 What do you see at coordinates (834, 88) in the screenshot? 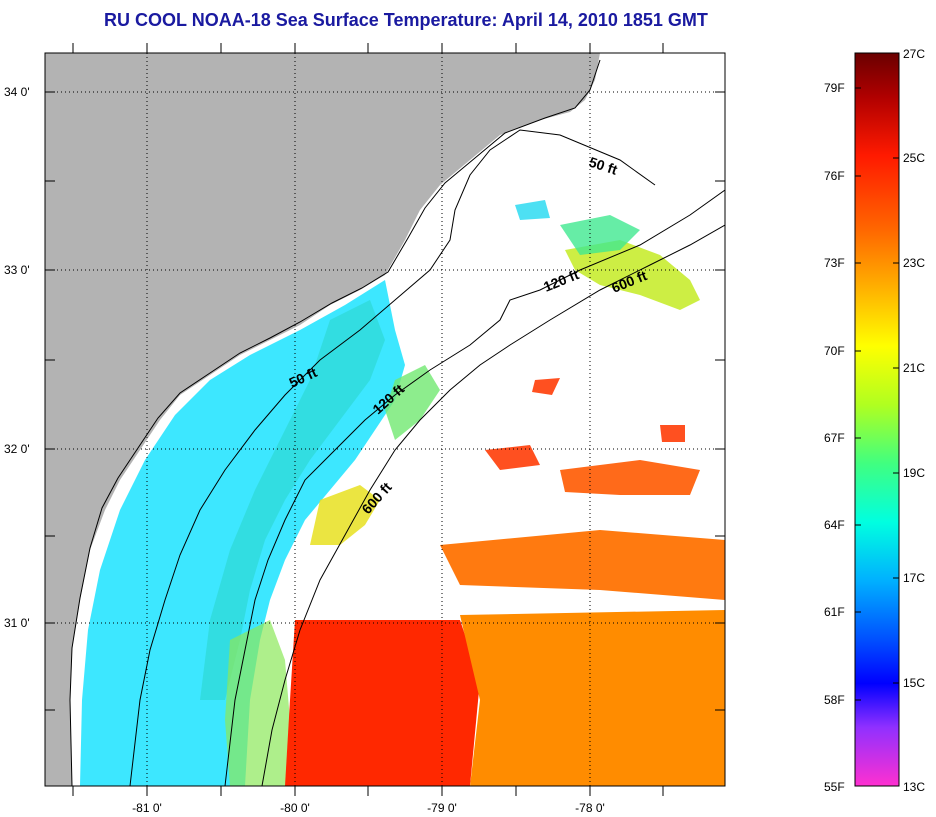
I see `colorbar-f-label-79: 79F` at bounding box center [834, 88].